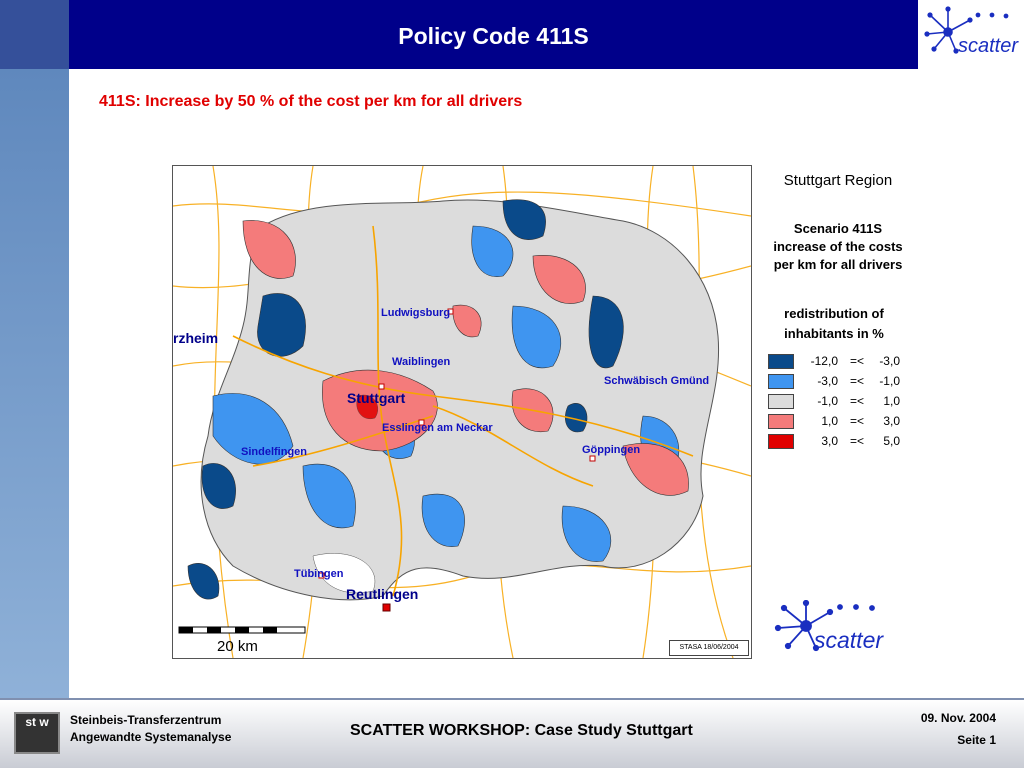  I want to click on legend-high: -3,0, so click(889, 361).